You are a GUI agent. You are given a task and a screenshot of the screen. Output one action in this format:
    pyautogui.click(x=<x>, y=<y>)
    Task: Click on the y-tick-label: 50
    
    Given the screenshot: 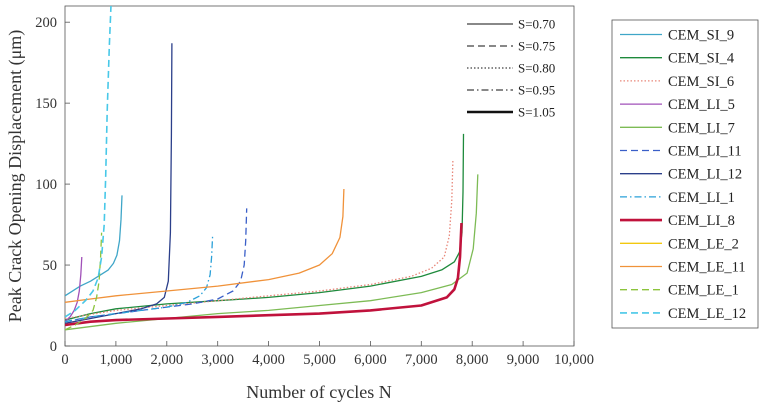 What is the action you would take?
    pyautogui.click(x=50, y=266)
    